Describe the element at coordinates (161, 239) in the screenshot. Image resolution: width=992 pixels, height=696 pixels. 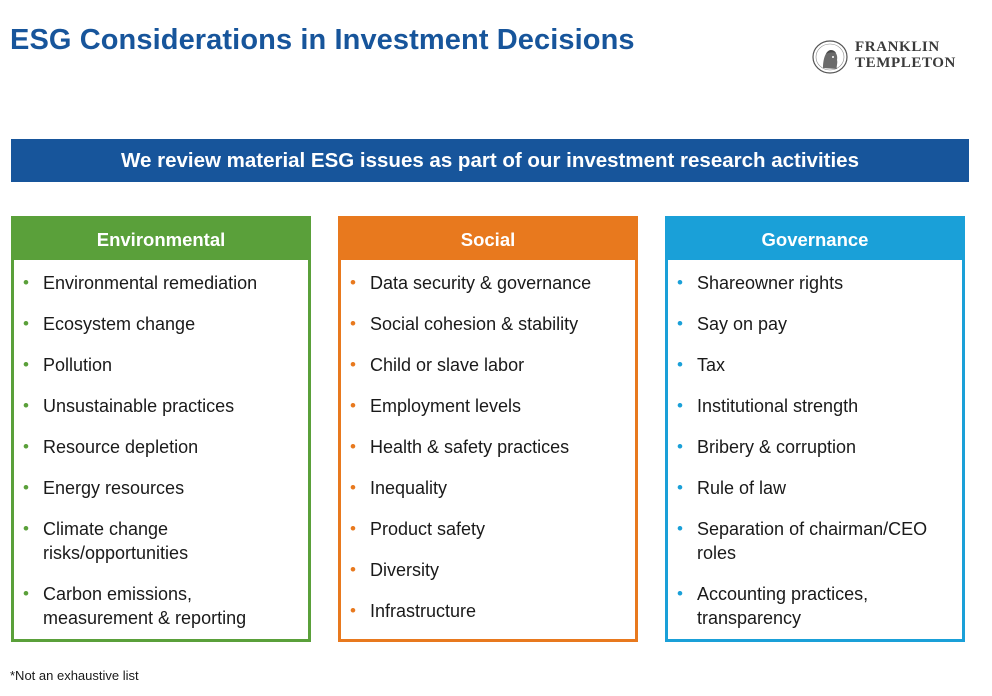
I see `environmental-header: Environmental` at that location.